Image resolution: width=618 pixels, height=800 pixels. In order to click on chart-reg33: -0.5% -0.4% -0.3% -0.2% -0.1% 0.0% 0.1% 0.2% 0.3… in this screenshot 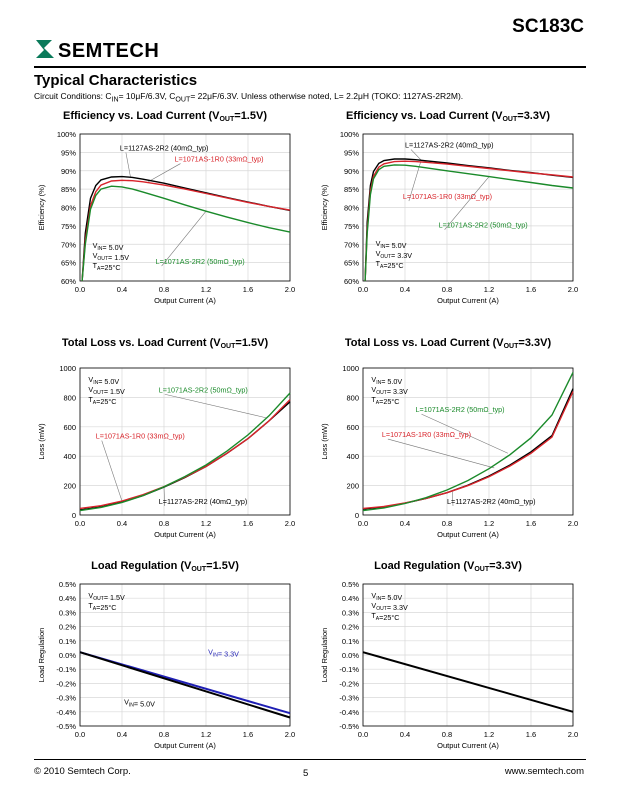, I will do `click(449, 665)`.